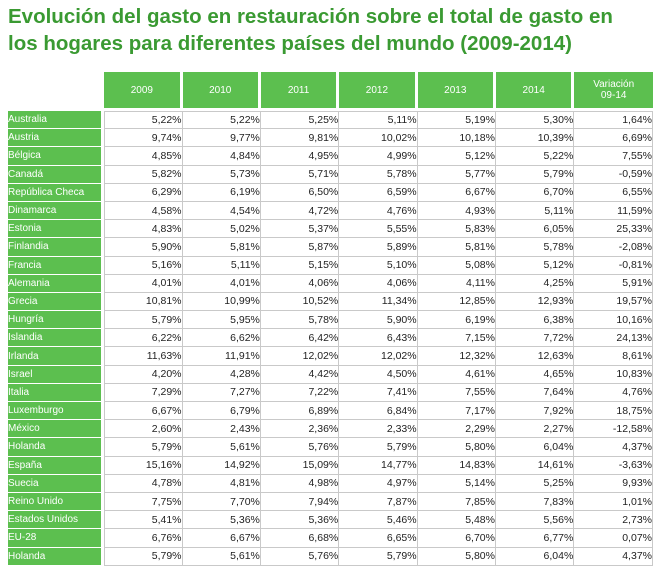 The height and width of the screenshot is (577, 653). I want to click on table-cell: 6,62%, so click(221, 338).